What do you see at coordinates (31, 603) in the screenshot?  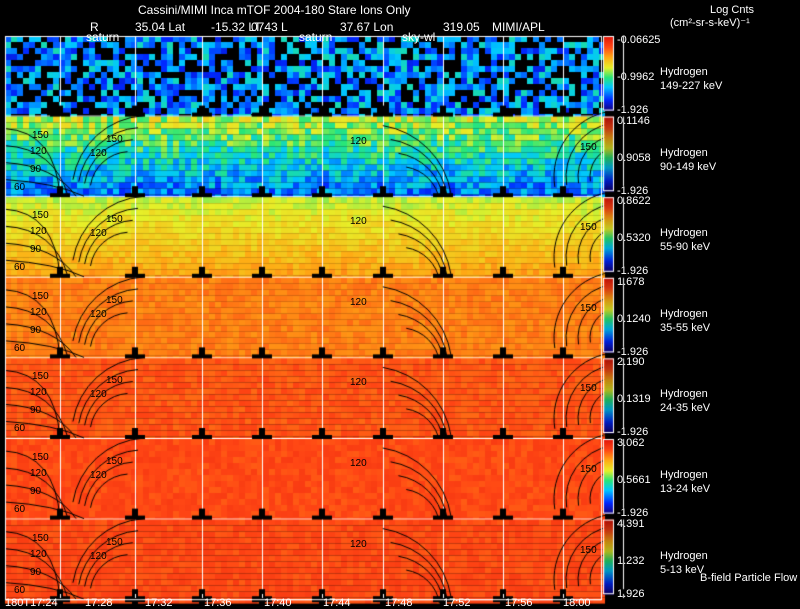 I see `time-tick-label: 180T17:24` at bounding box center [31, 603].